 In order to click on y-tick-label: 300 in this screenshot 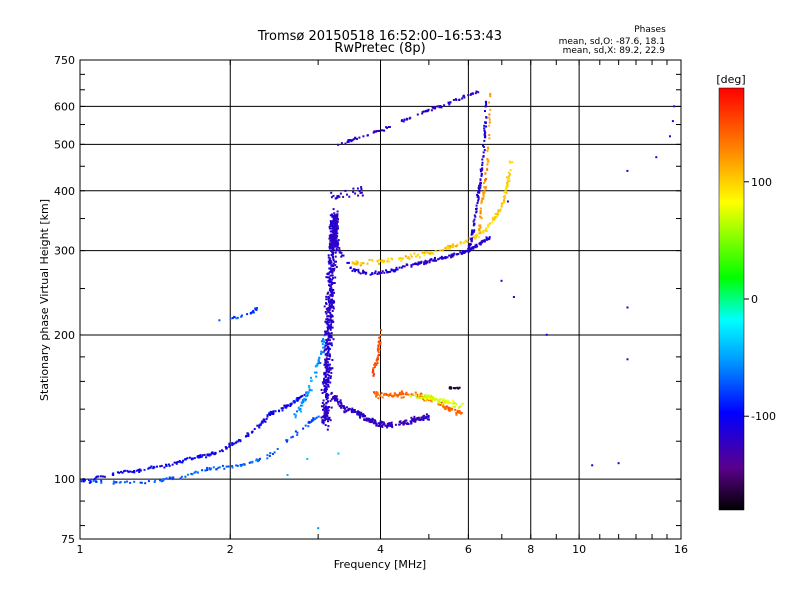, I will do `click(64, 251)`.